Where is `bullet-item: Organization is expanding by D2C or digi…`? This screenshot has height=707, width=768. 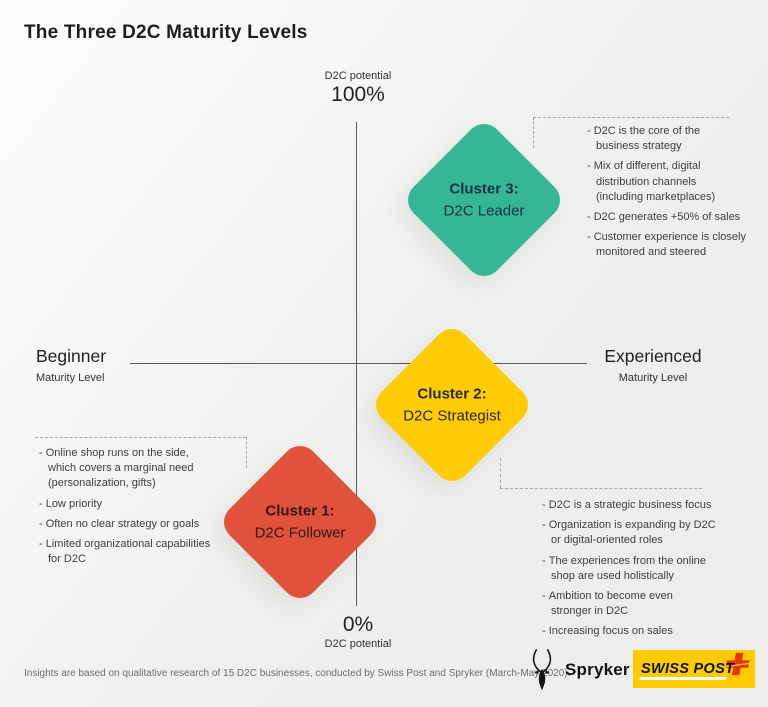 bullet-item: Organization is expanding by D2C or digi… is located at coordinates (642, 533).